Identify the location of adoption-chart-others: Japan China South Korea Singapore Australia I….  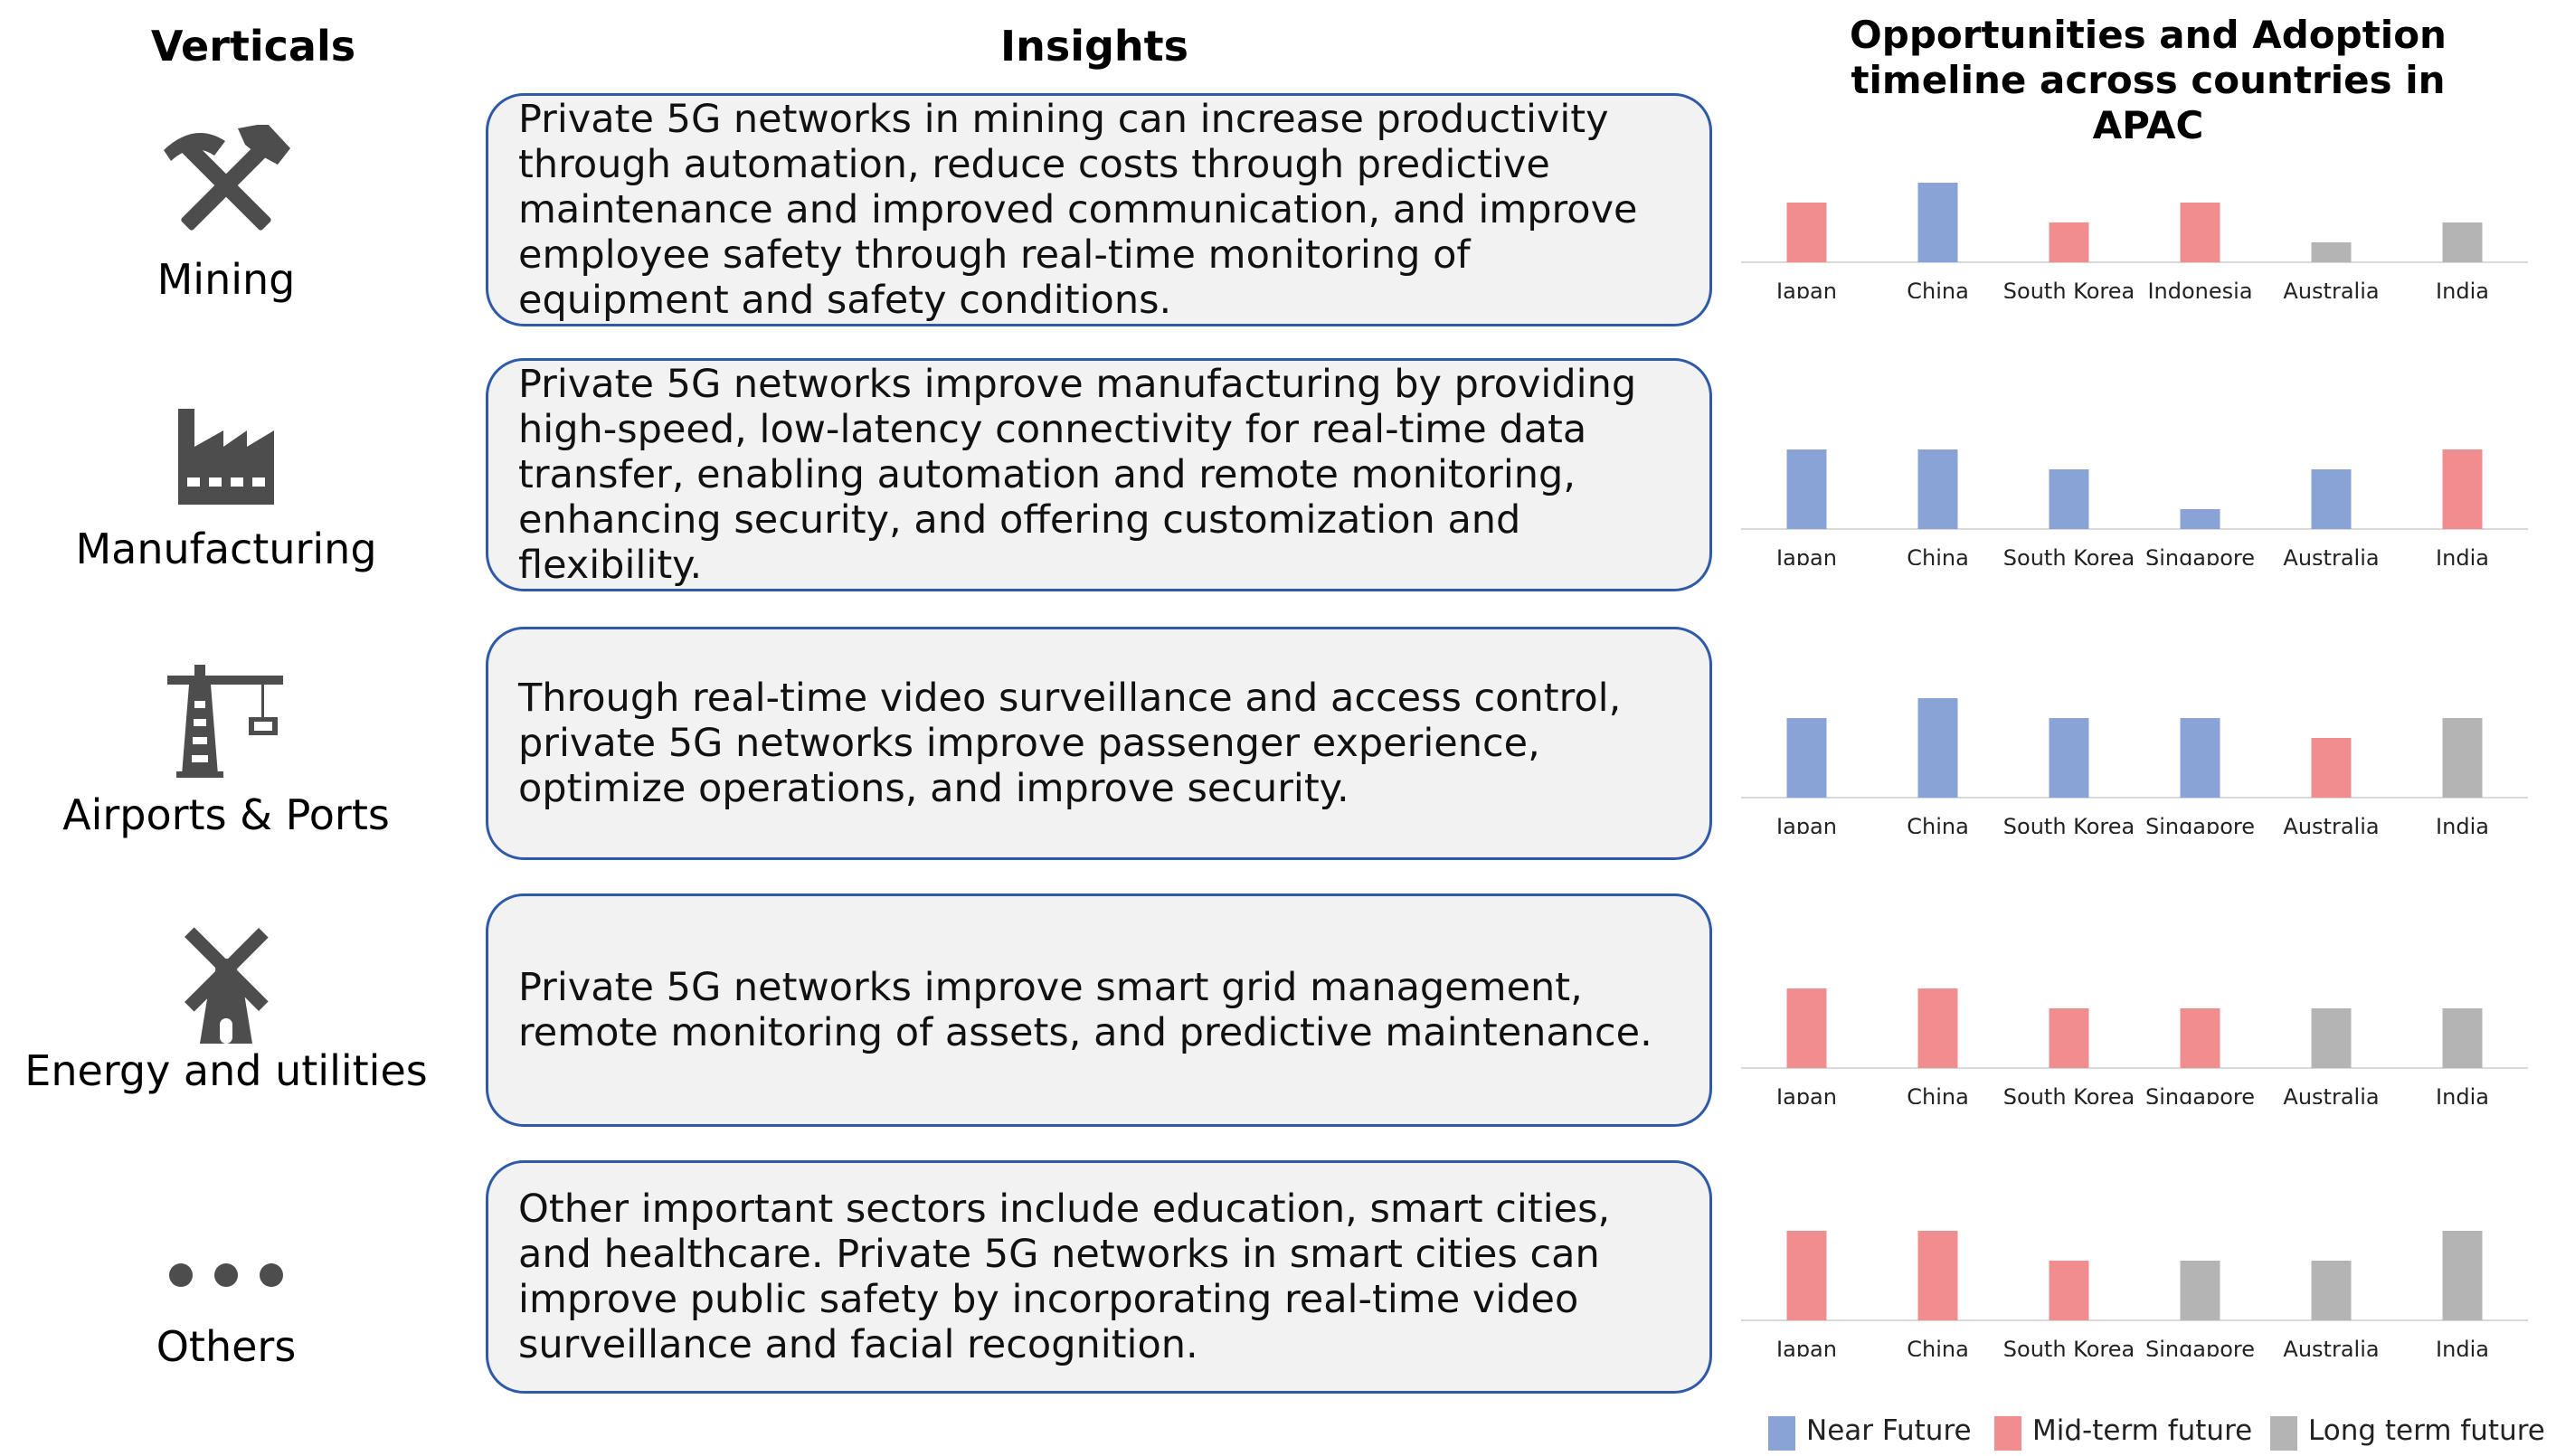
(2135, 1262).